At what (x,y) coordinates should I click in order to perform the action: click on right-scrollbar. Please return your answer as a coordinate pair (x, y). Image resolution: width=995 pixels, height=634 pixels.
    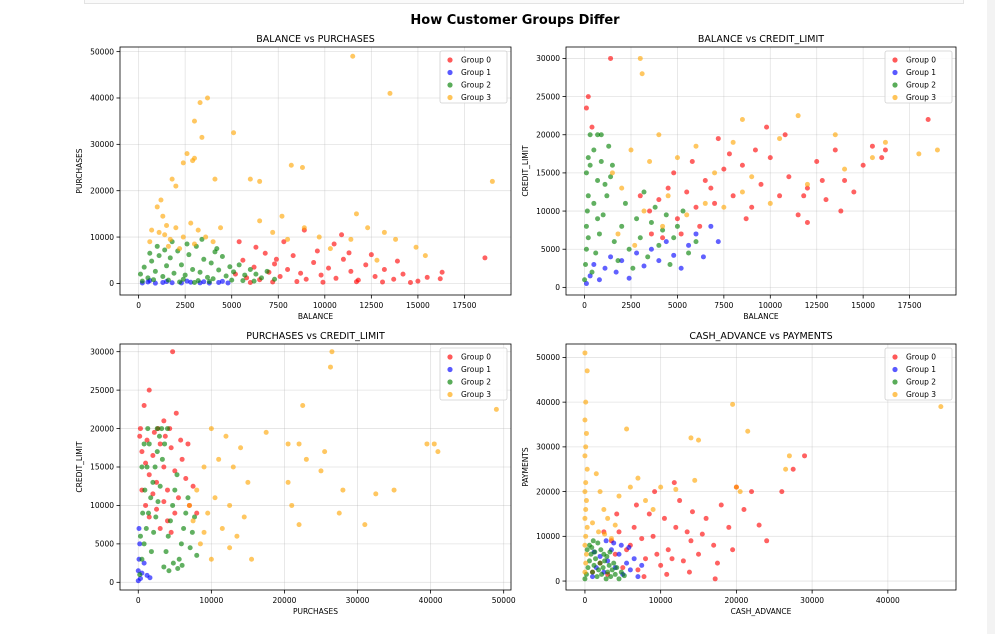
    Looking at the image, I should click on (991, 317).